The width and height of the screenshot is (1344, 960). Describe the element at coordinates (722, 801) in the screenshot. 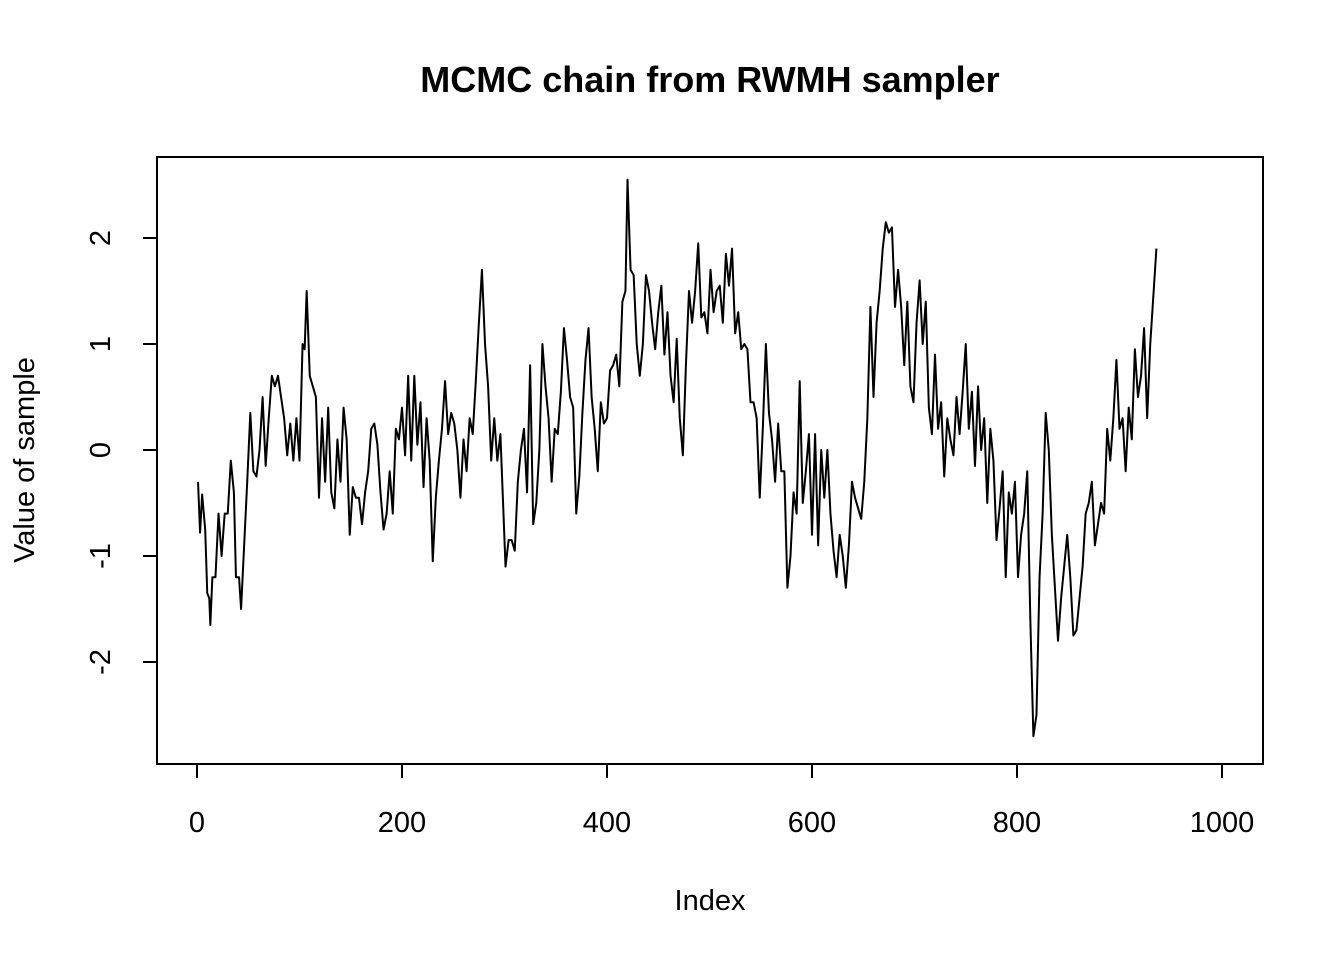

I see `x-axis: 0 200 400 600 800 1000` at that location.